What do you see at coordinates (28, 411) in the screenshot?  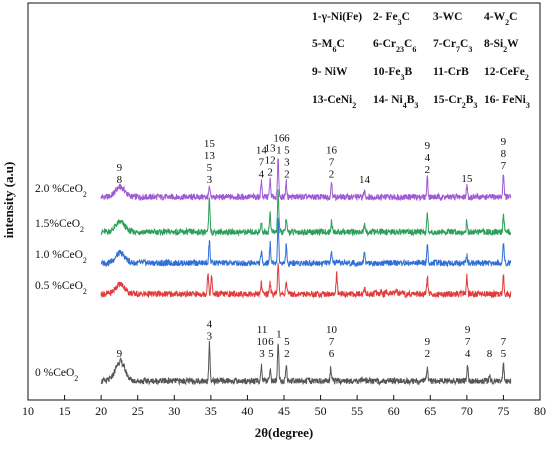 I see `x-tick-label: 10` at bounding box center [28, 411].